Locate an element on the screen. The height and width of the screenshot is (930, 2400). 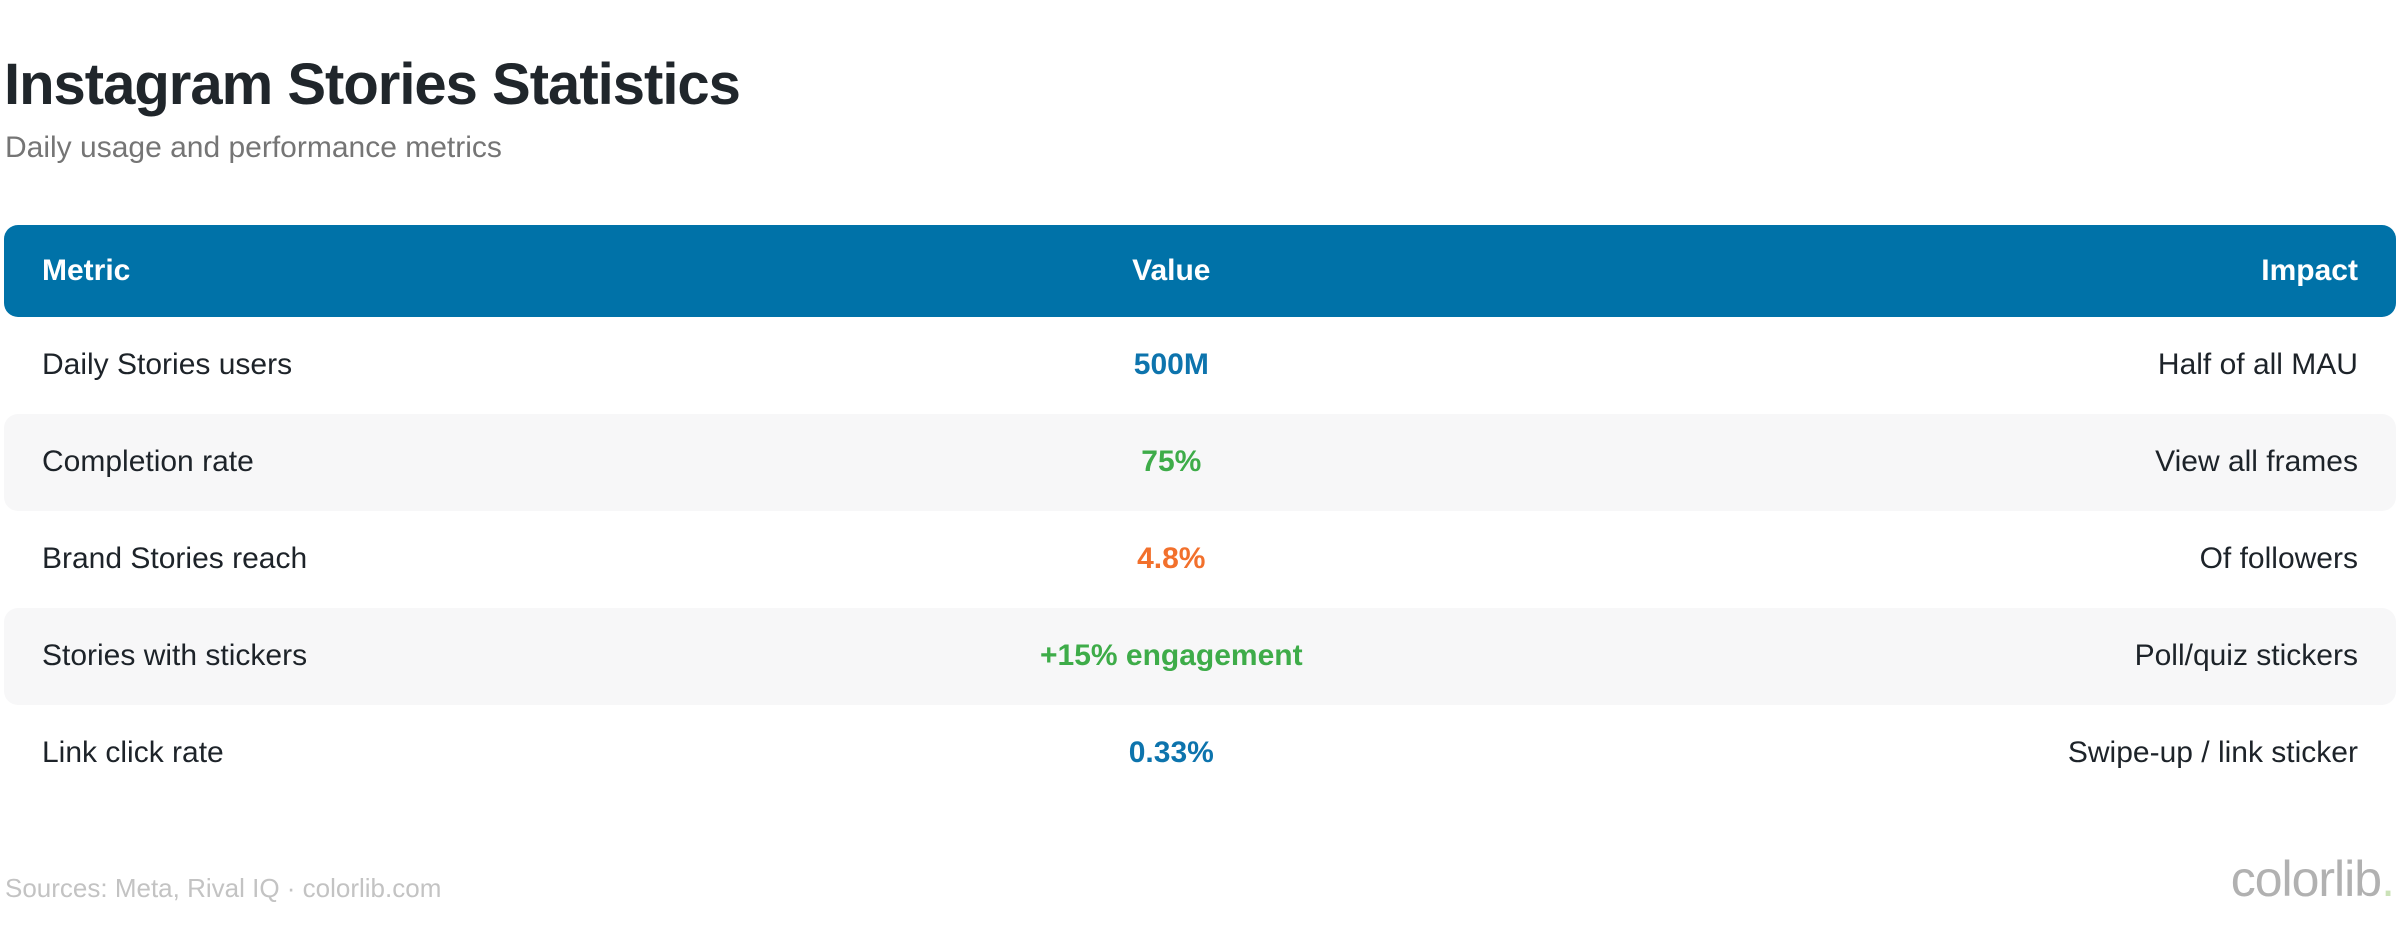
impact-cell: Of followers is located at coordinates (2278, 559).